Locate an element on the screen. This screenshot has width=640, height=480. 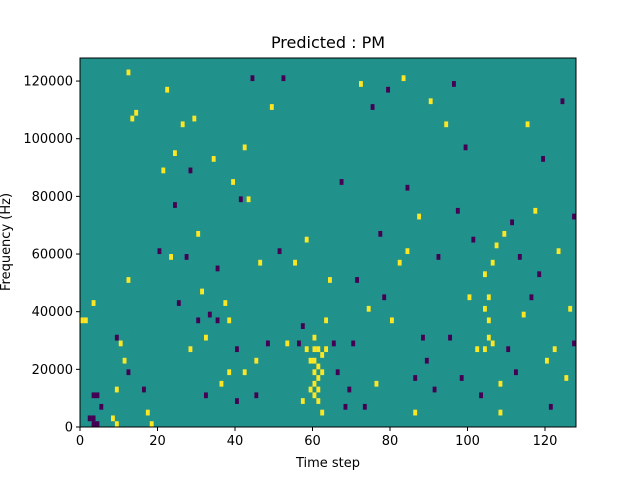
y-tick-label: 20000 is located at coordinates (52, 370).